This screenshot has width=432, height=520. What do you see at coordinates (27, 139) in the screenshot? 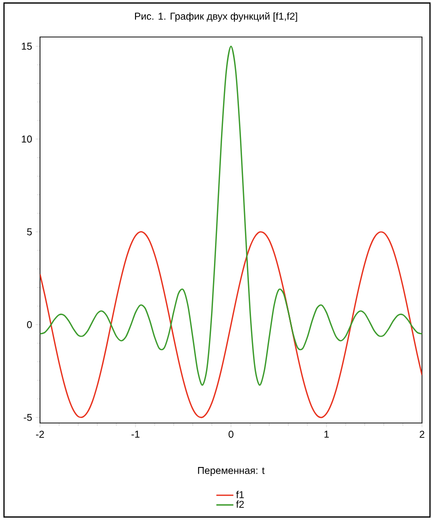
I see `y-tick-label: 10` at bounding box center [27, 139].